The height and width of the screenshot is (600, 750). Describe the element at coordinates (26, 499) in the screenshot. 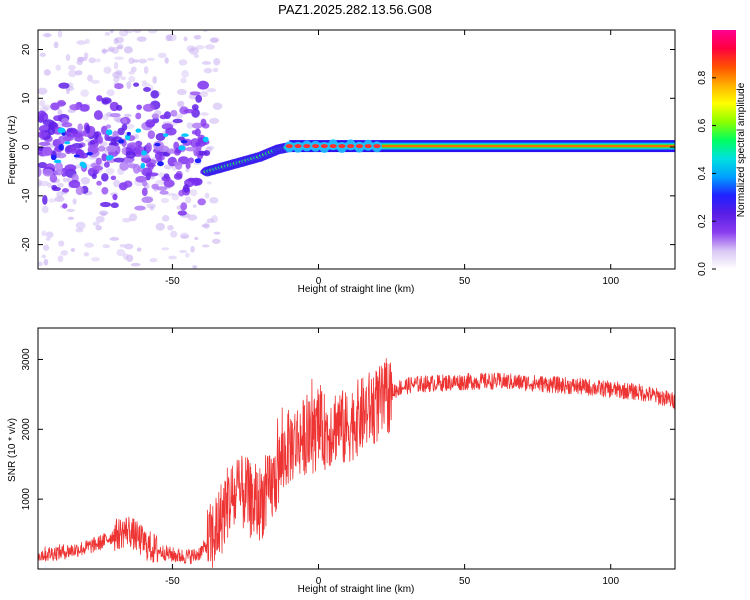

I see `snr-y-tick-label: 1000` at that location.